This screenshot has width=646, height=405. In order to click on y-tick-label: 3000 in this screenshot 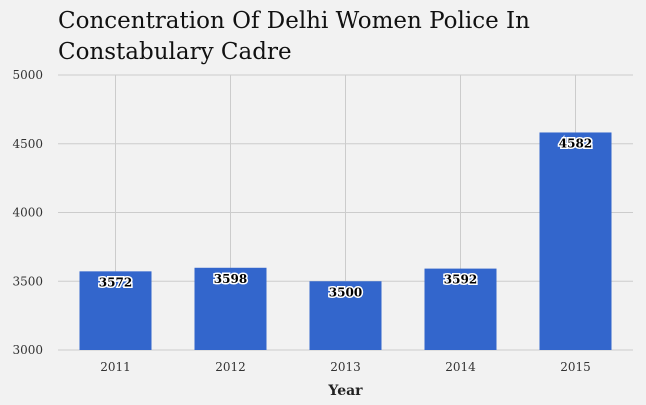, I will do `click(27, 350)`.